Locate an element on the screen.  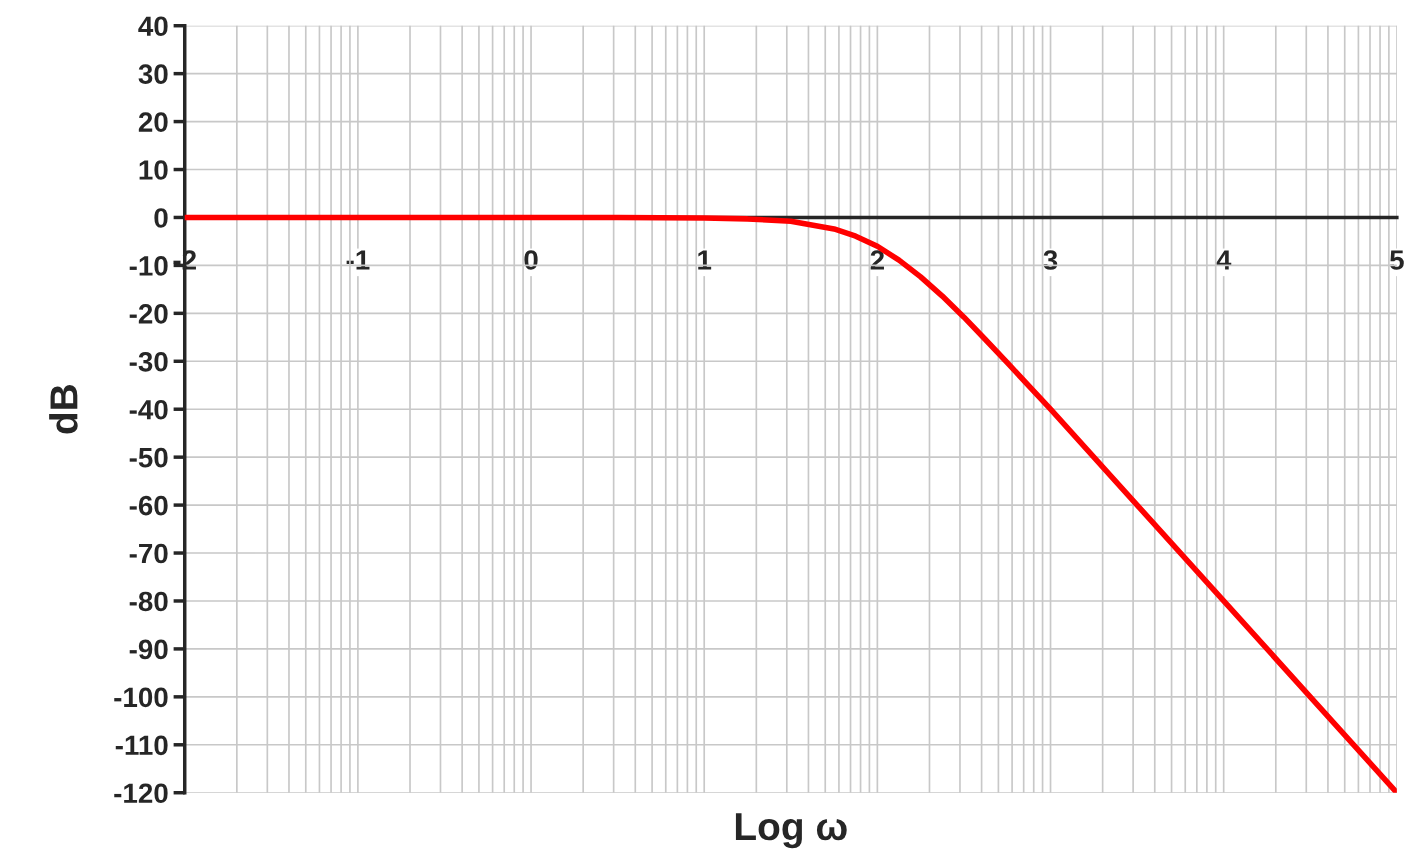
y-tick-label: 10 is located at coordinates (153, 170).